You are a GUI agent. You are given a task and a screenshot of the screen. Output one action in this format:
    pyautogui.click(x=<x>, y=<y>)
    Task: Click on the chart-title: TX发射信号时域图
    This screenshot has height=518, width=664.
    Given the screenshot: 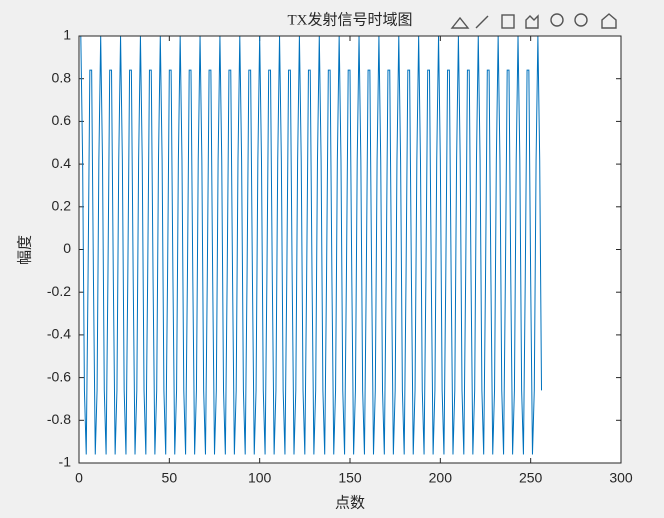 What is the action you would take?
    pyautogui.click(x=350, y=19)
    